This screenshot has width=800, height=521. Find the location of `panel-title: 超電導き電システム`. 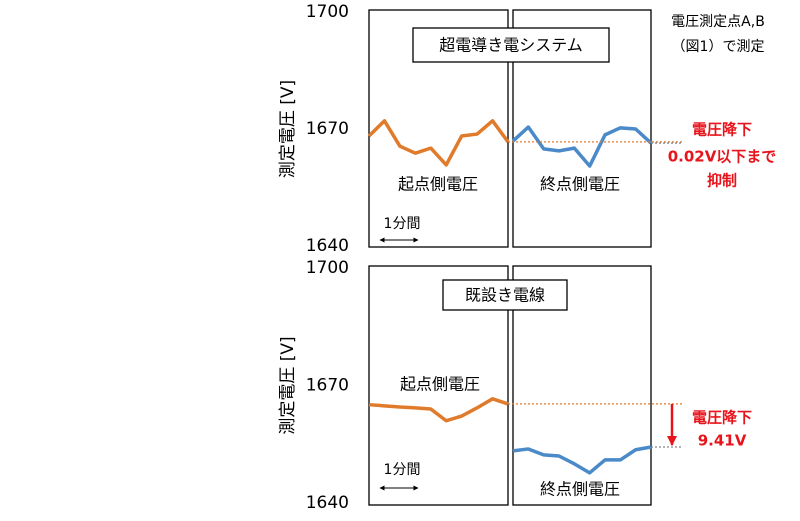

panel-title: 超電導き電システム is located at coordinates (511, 45).